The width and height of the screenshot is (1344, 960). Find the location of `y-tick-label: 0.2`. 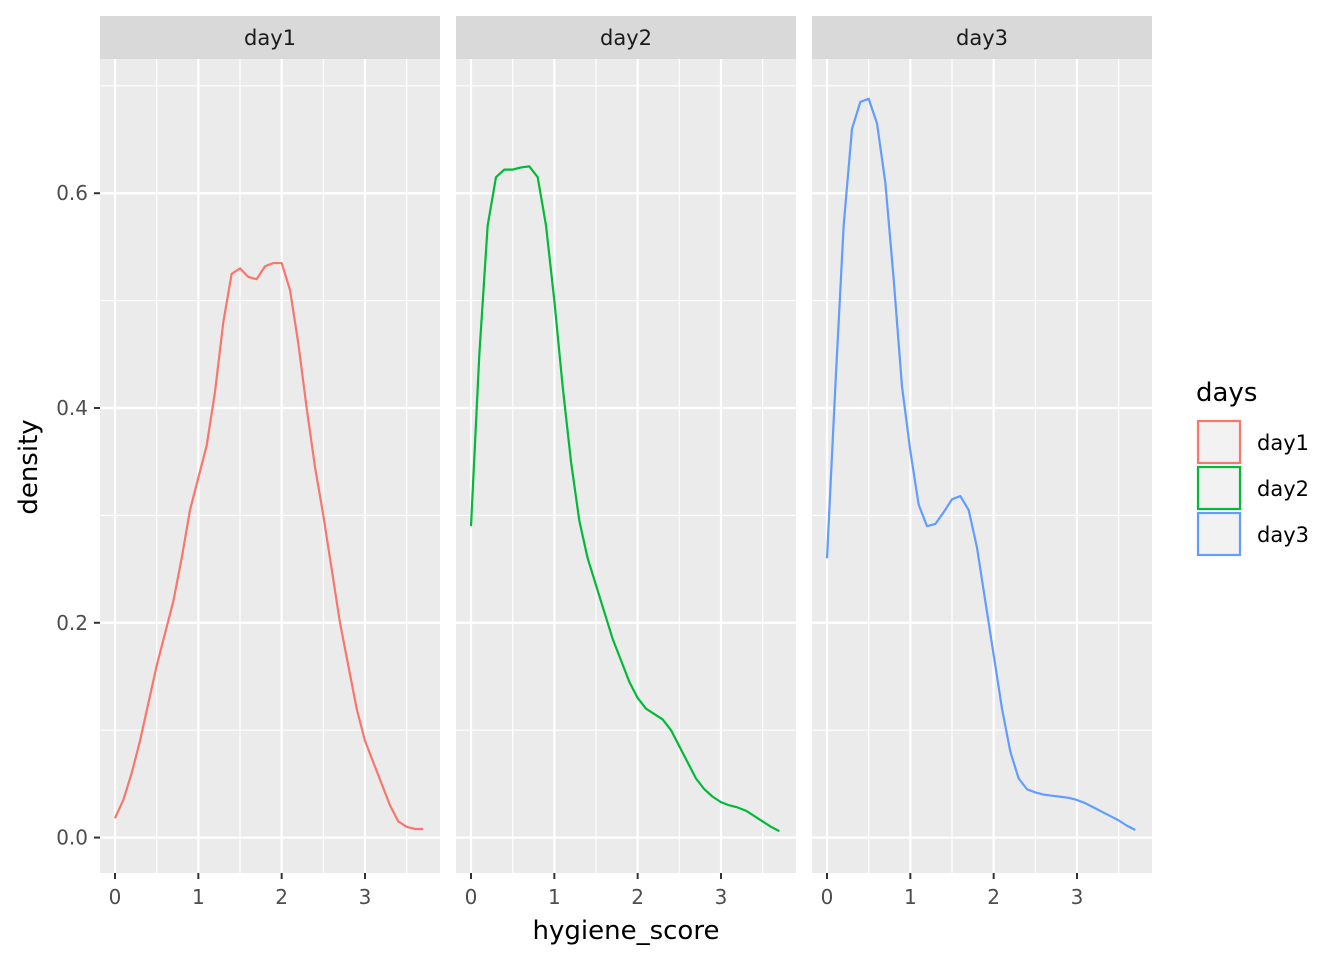

y-tick-label: 0.2 is located at coordinates (72, 623).